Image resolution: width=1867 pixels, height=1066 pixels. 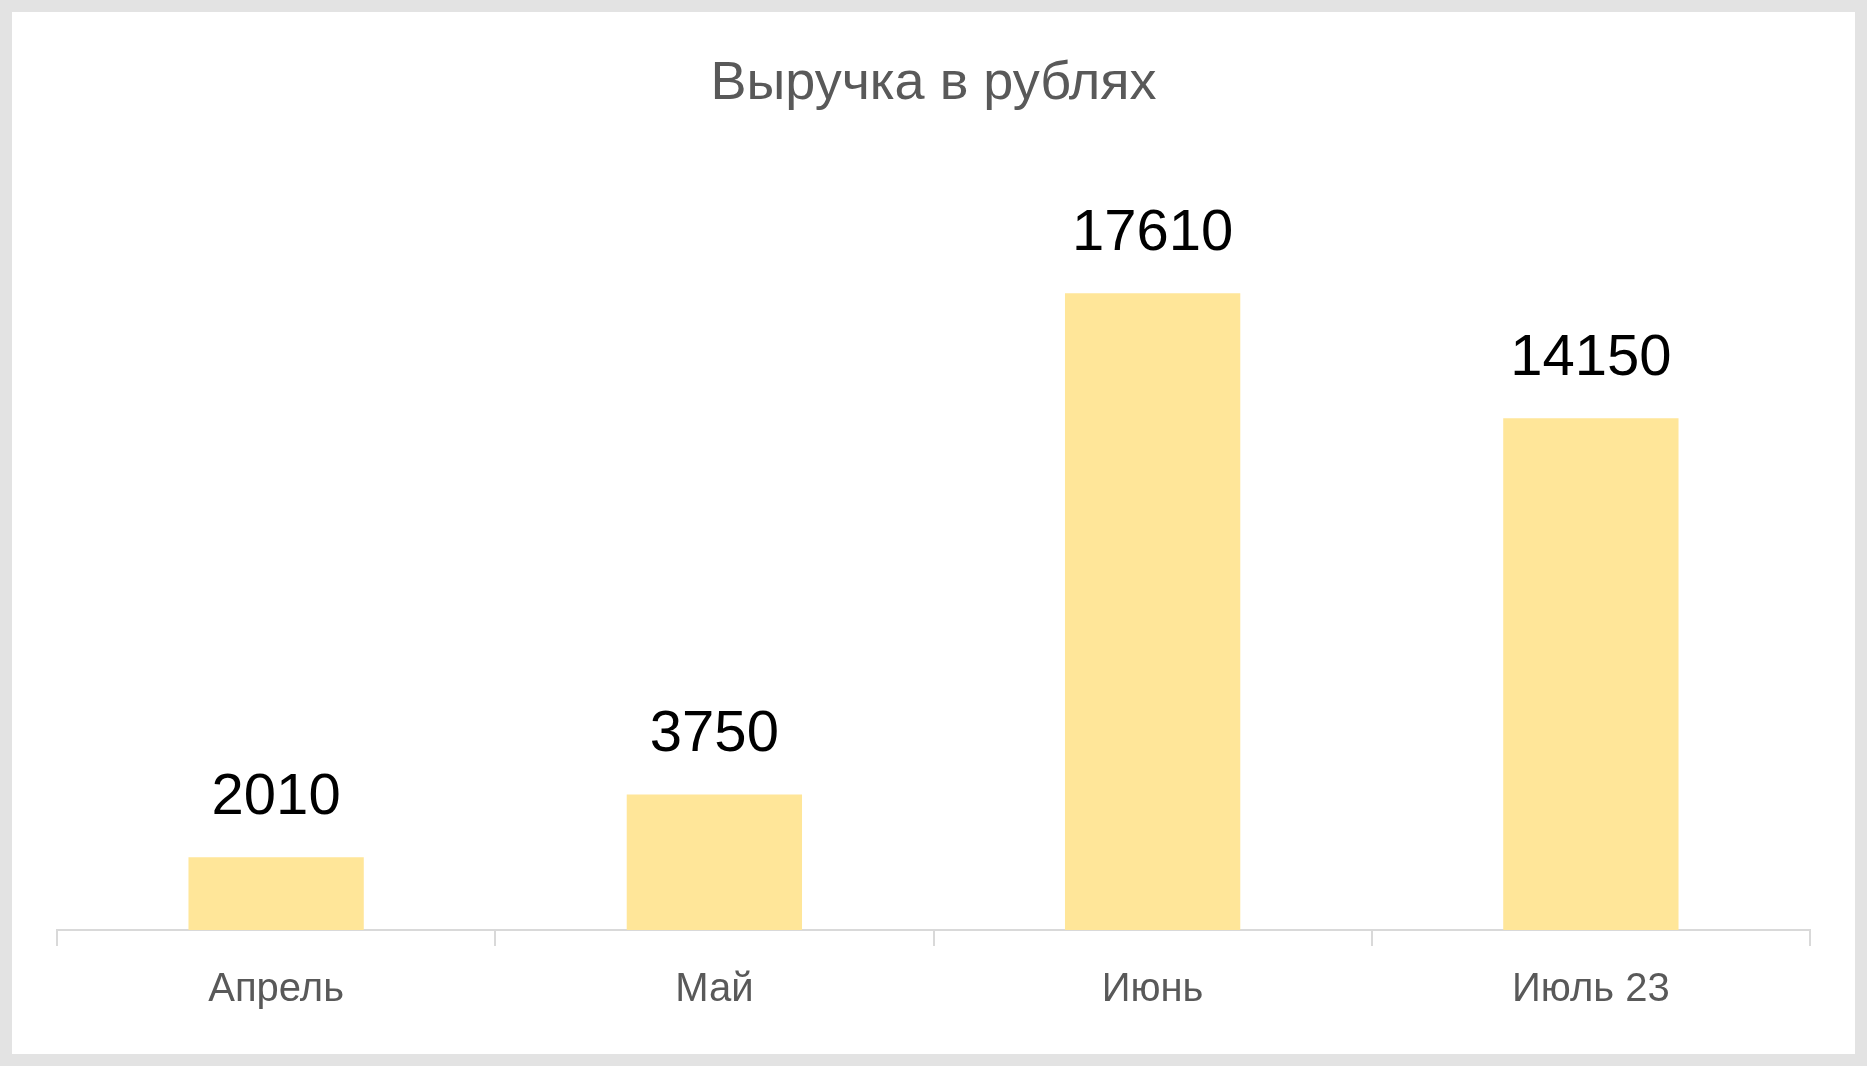 What do you see at coordinates (276, 987) in the screenshot?
I see `x-tick-label: Апрель` at bounding box center [276, 987].